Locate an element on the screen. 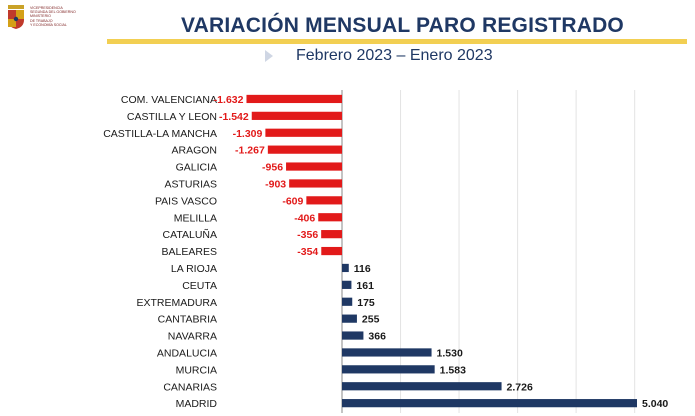  category-label: CEUTA is located at coordinates (199, 286).